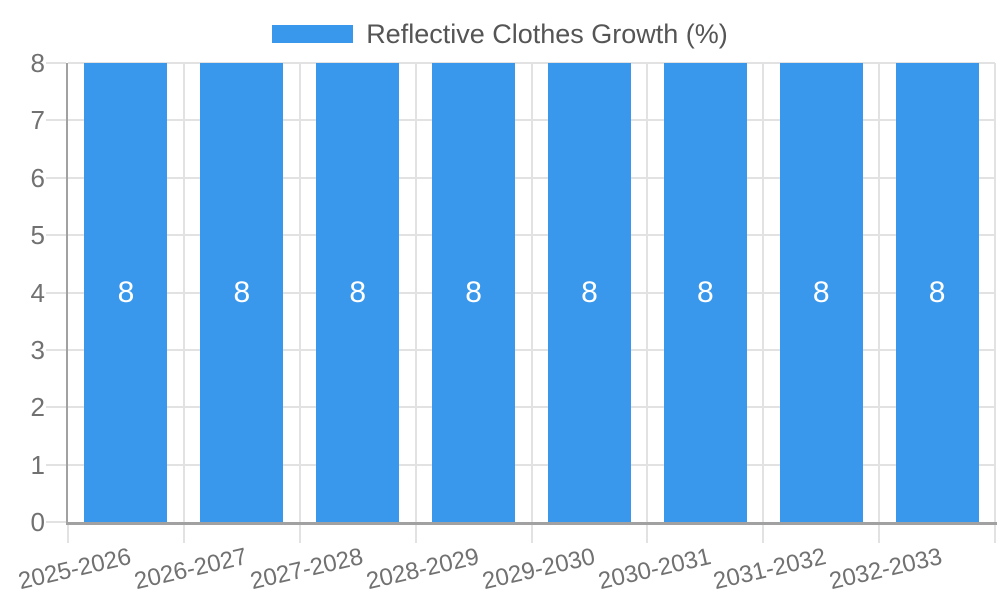 This screenshot has height=600, width=1000. I want to click on y-tick-label: 7, so click(37, 120).